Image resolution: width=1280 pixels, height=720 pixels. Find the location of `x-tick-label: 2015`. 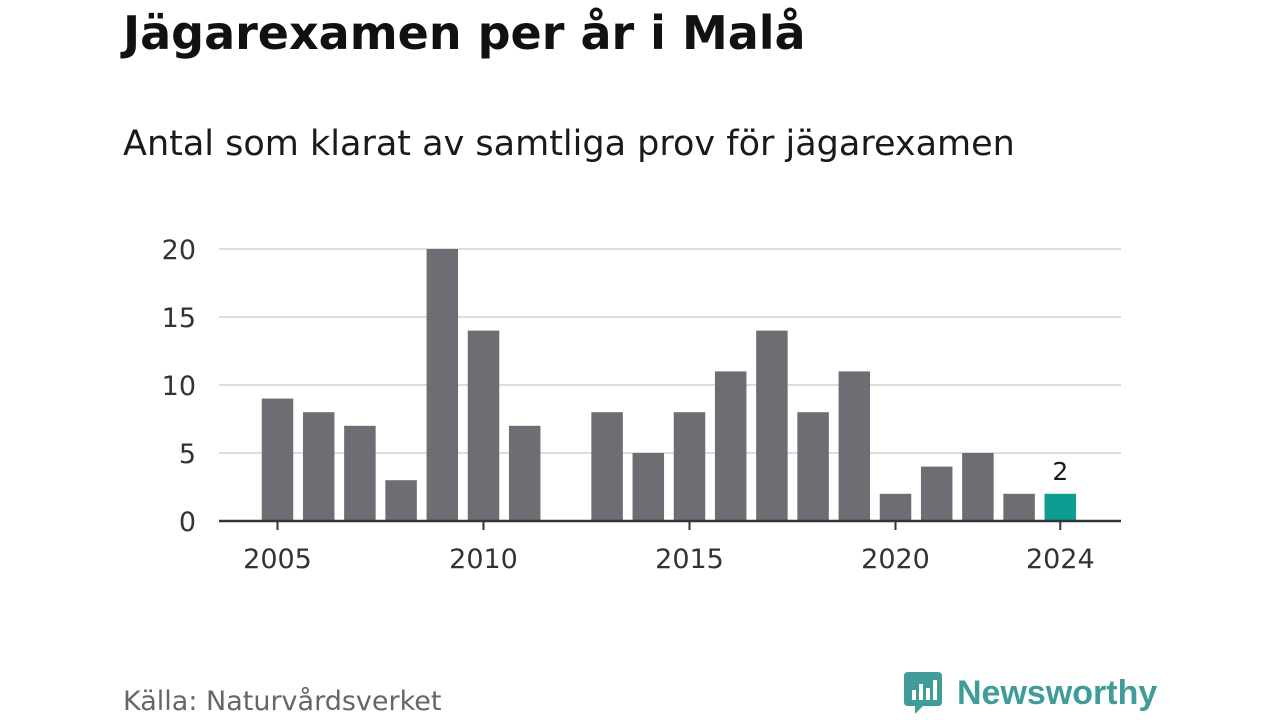

x-tick-label: 2015 is located at coordinates (689, 559).